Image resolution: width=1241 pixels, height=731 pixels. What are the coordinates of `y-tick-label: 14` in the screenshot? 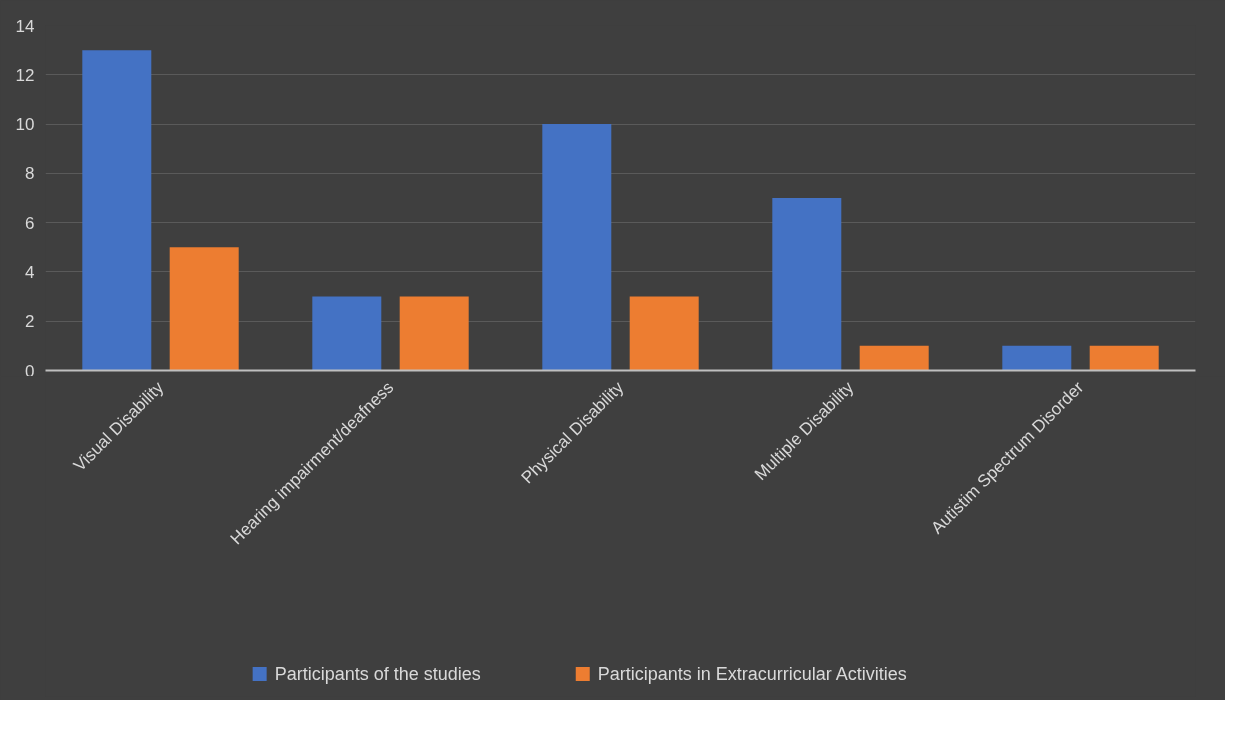 It's located at (25, 26).